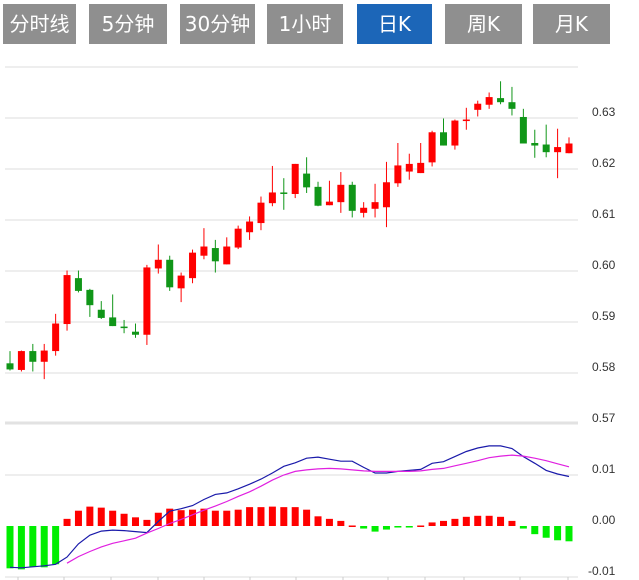  I want to click on tab-1hour: 1小时, so click(305, 24).